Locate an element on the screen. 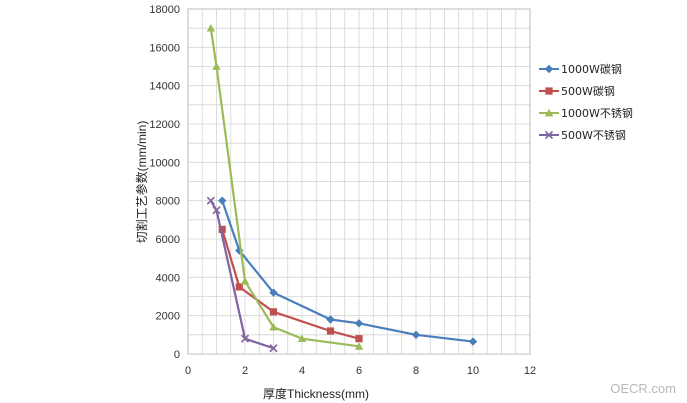 The height and width of the screenshot is (403, 687). y-tick-label: 4000 is located at coordinates (168, 278).